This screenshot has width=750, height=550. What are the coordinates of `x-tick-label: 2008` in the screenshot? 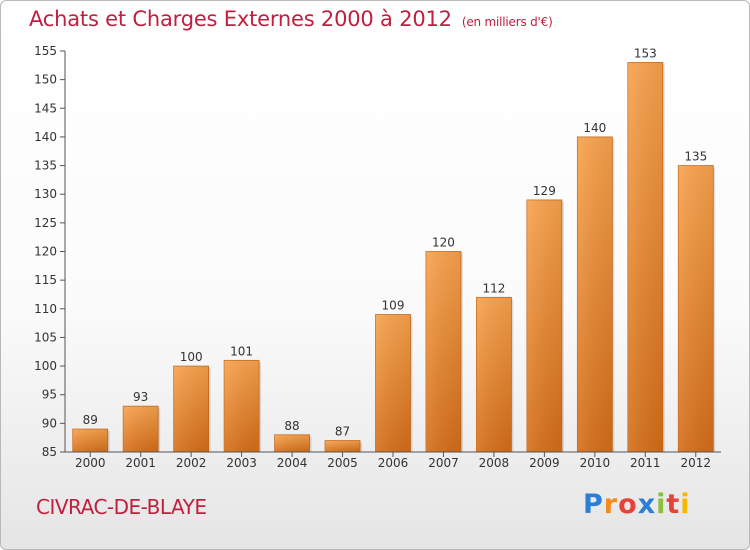 It's located at (494, 463).